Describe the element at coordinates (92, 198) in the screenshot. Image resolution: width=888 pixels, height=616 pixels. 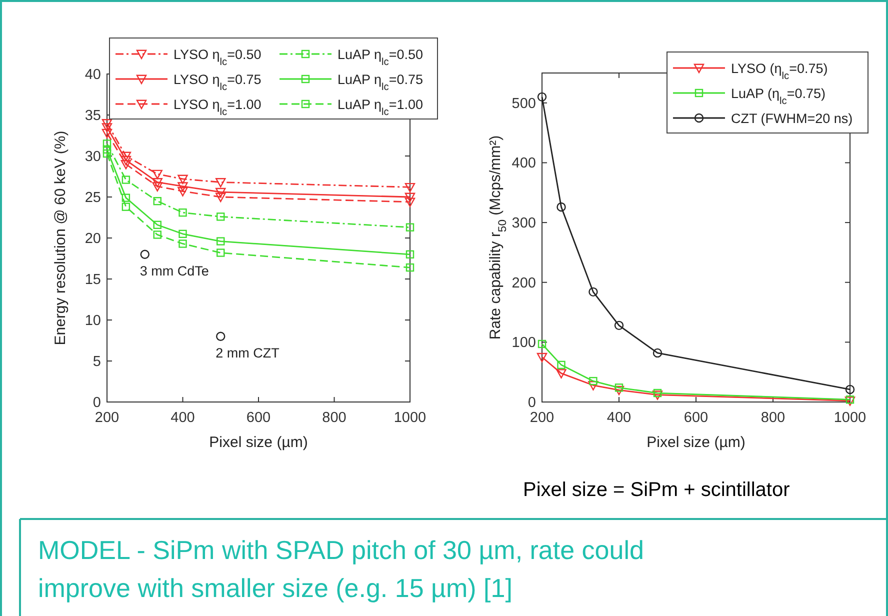
I see `y-tick-label: 25` at that location.